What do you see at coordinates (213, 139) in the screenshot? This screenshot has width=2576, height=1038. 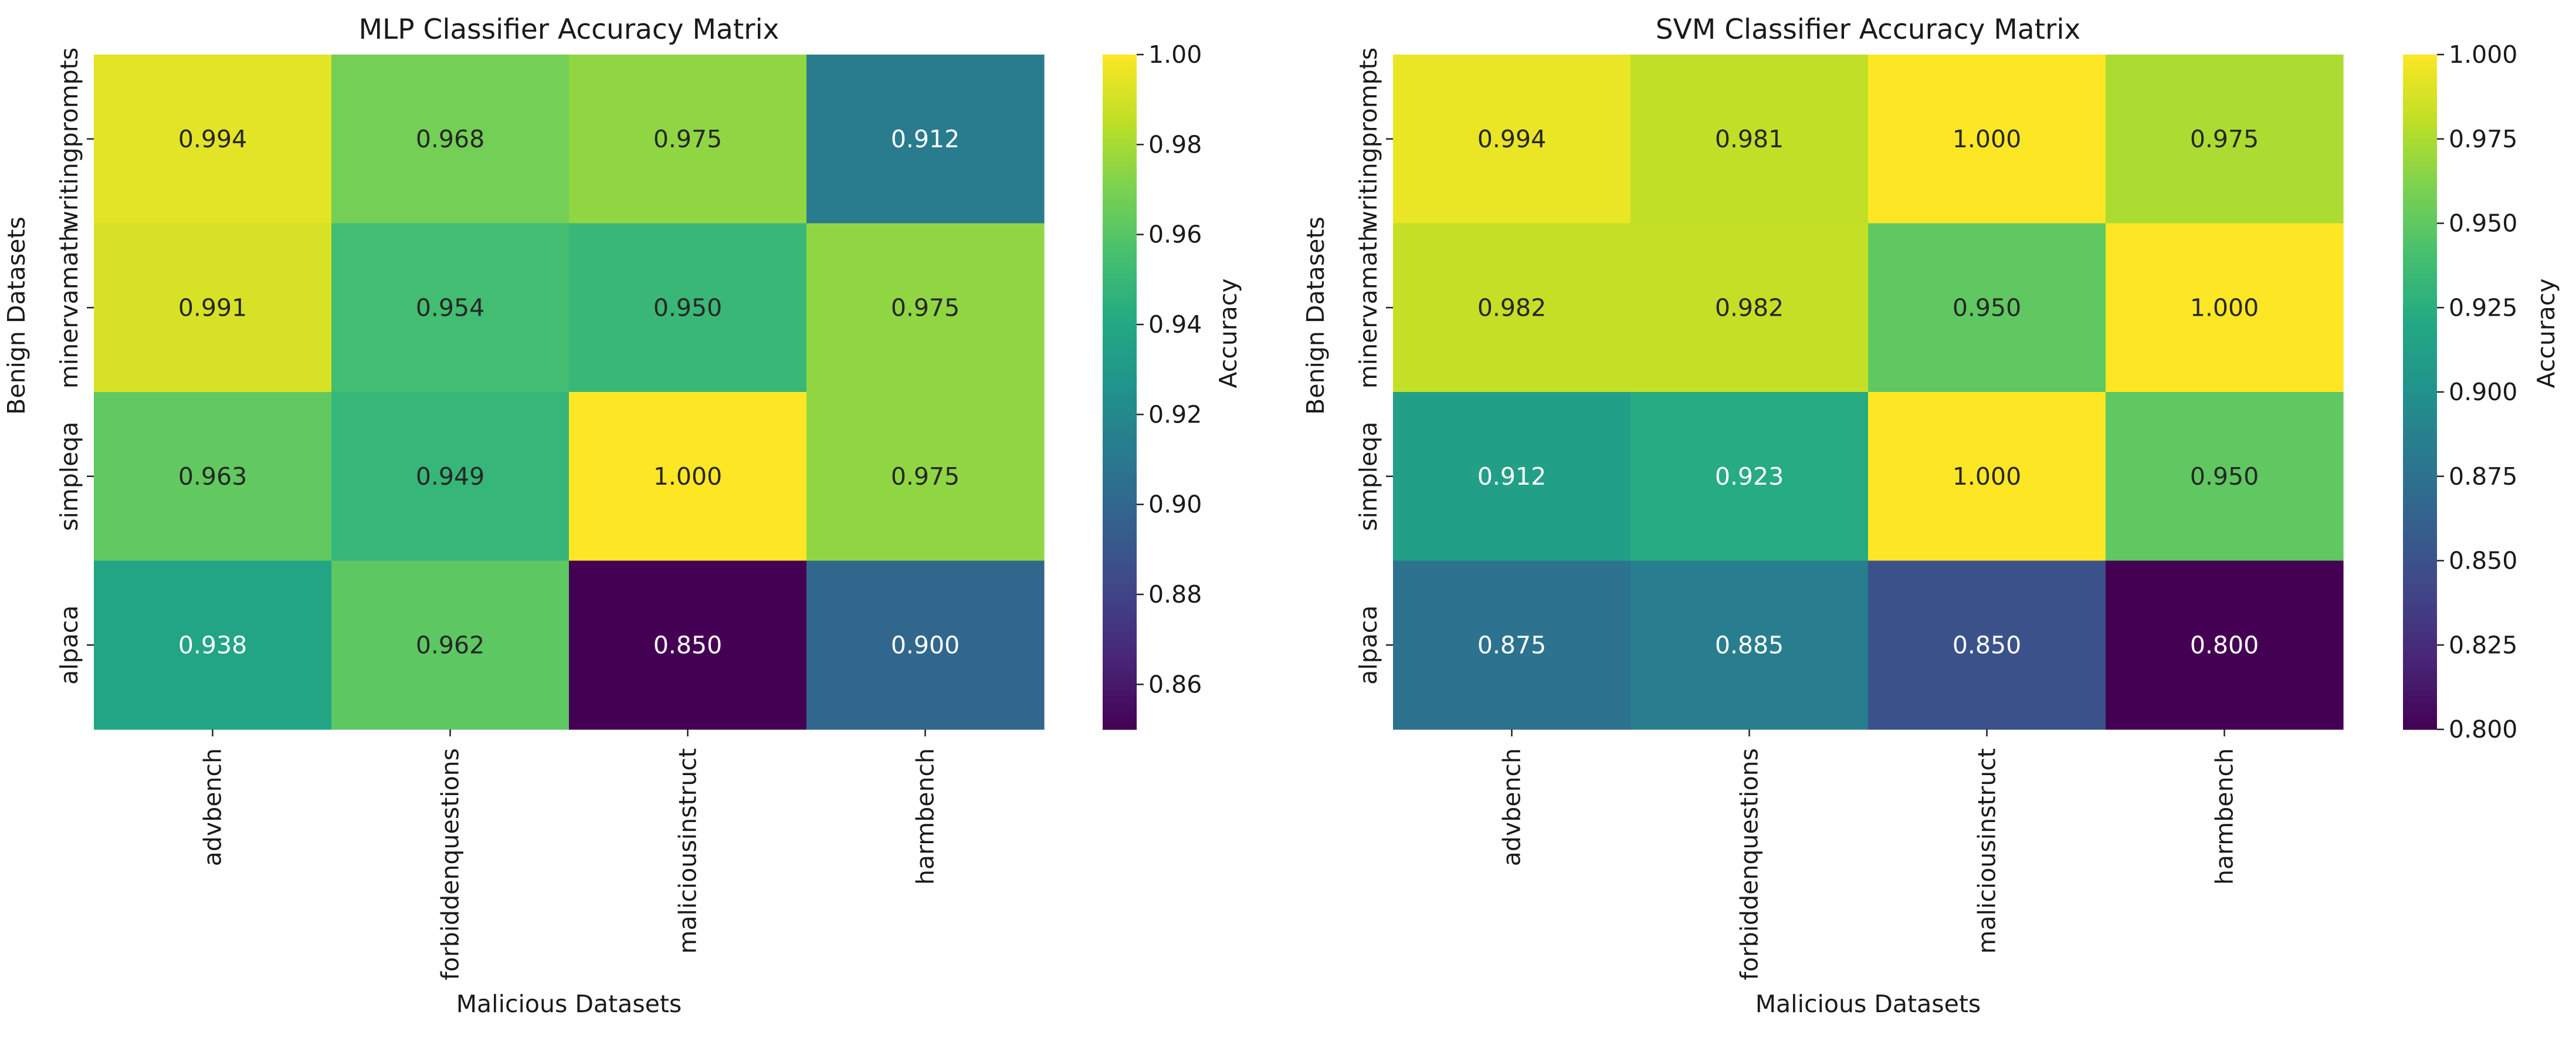 I see `cell-value-label: 0.994` at bounding box center [213, 139].